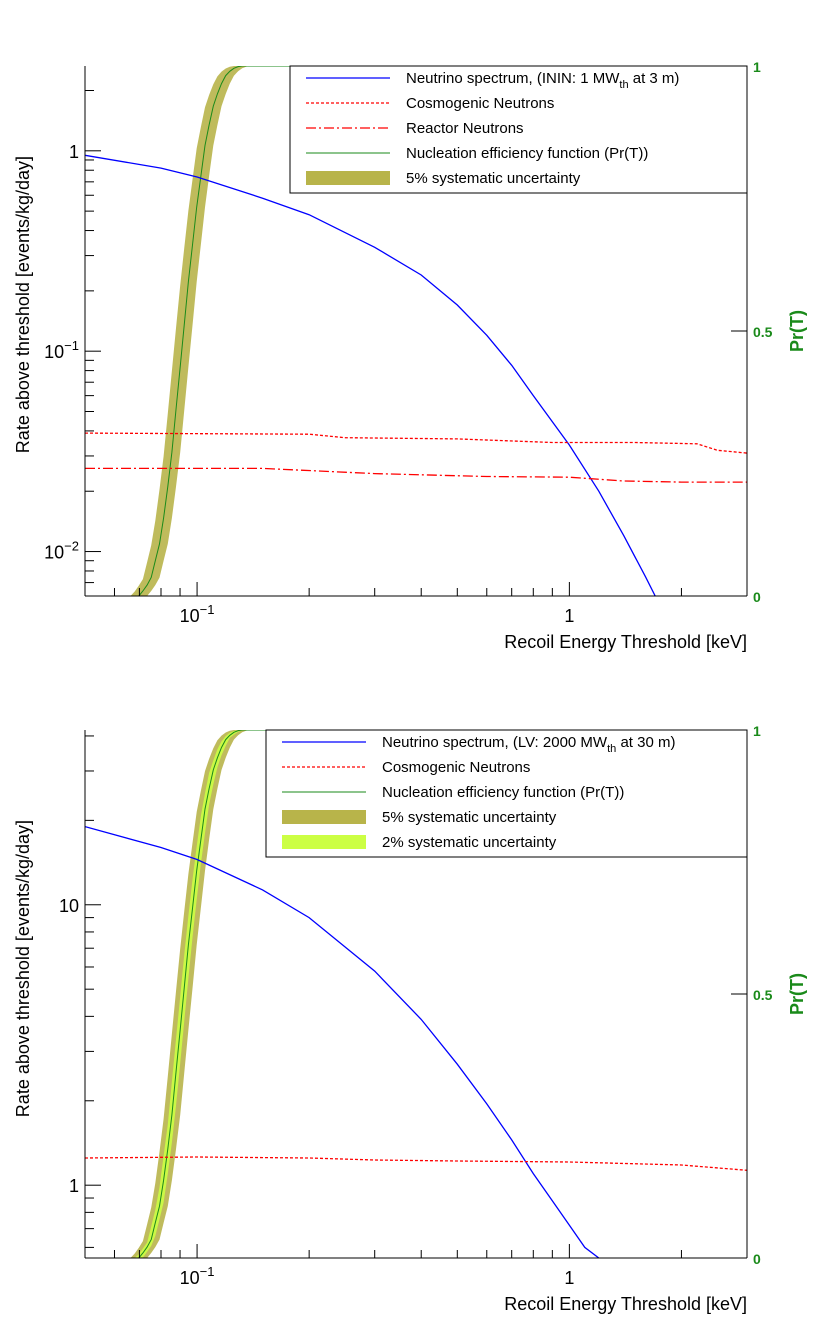  I want to click on y-tick-label-exp: −1, so click(71, 345).